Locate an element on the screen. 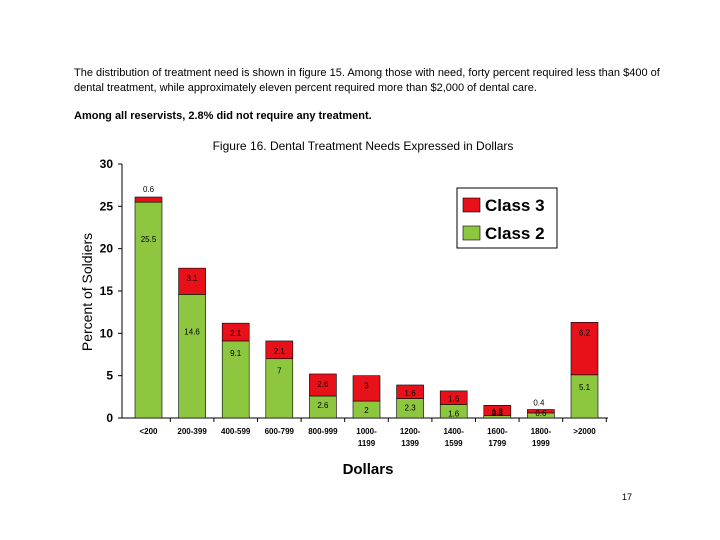 The height and width of the screenshot is (540, 720). data-label-class2: 9.1 is located at coordinates (236, 353).